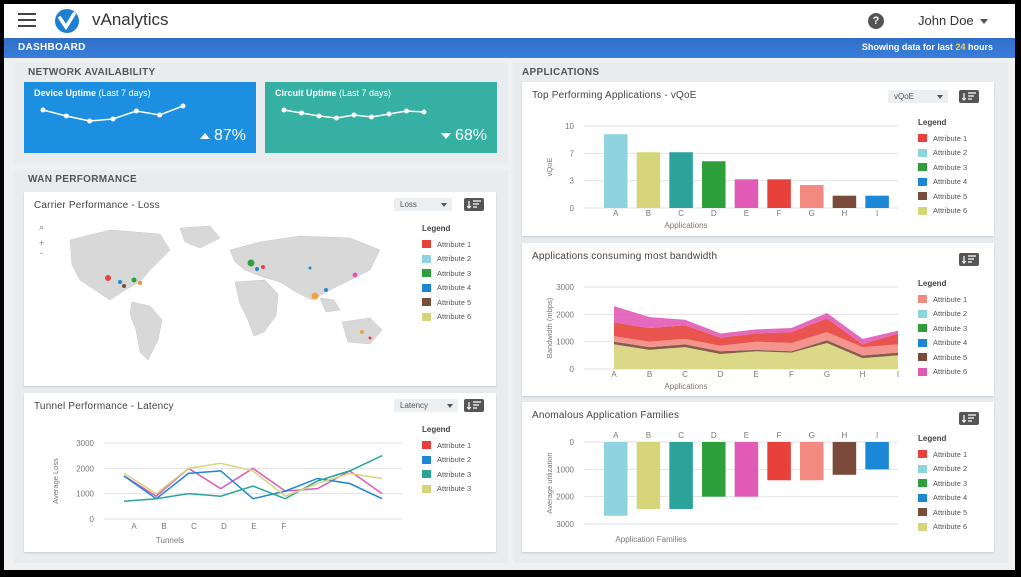 The image size is (1021, 577). Describe the element at coordinates (509, 48) in the screenshot. I see `dashboard-bar: DASHBOARD Showing data for last 24 hours` at that location.